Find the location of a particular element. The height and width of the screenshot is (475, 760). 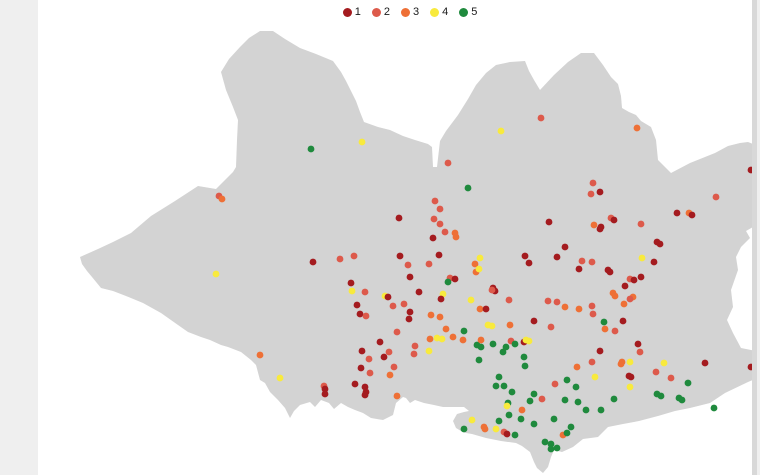

legend-item: 1 is located at coordinates (351, 12).